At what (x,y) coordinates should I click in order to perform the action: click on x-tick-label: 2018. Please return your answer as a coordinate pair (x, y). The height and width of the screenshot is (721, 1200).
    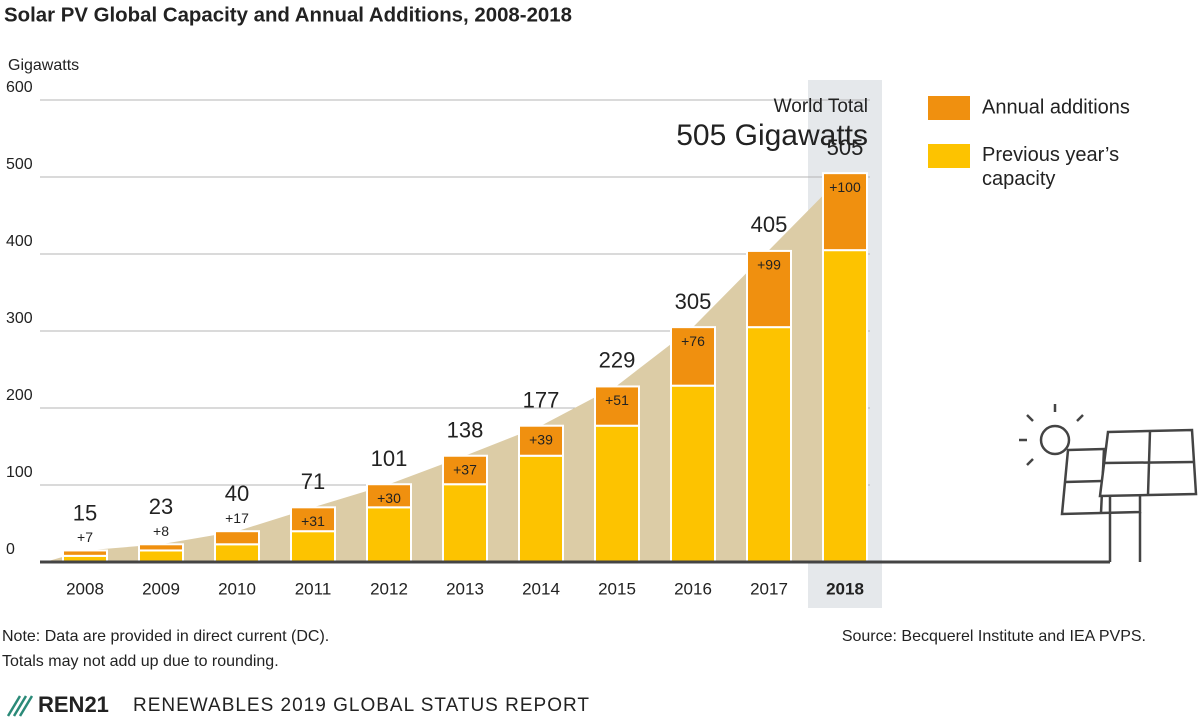
    Looking at the image, I should click on (845, 588).